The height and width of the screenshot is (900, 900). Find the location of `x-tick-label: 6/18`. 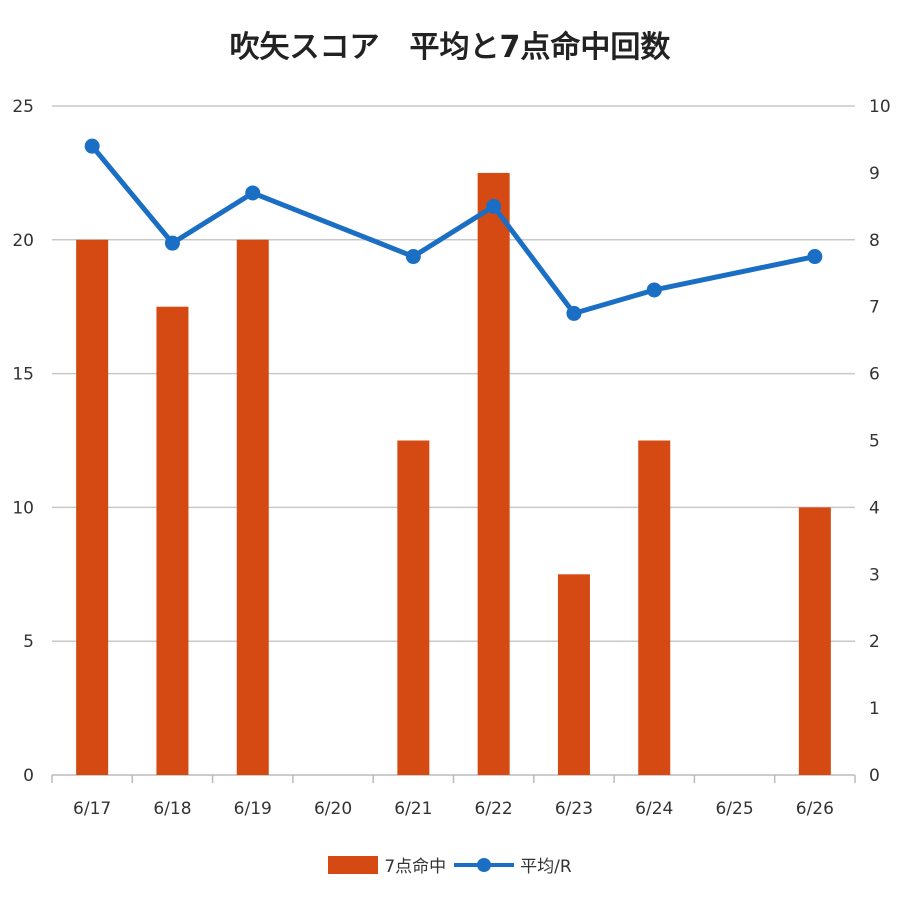

x-tick-label: 6/18 is located at coordinates (172, 809).